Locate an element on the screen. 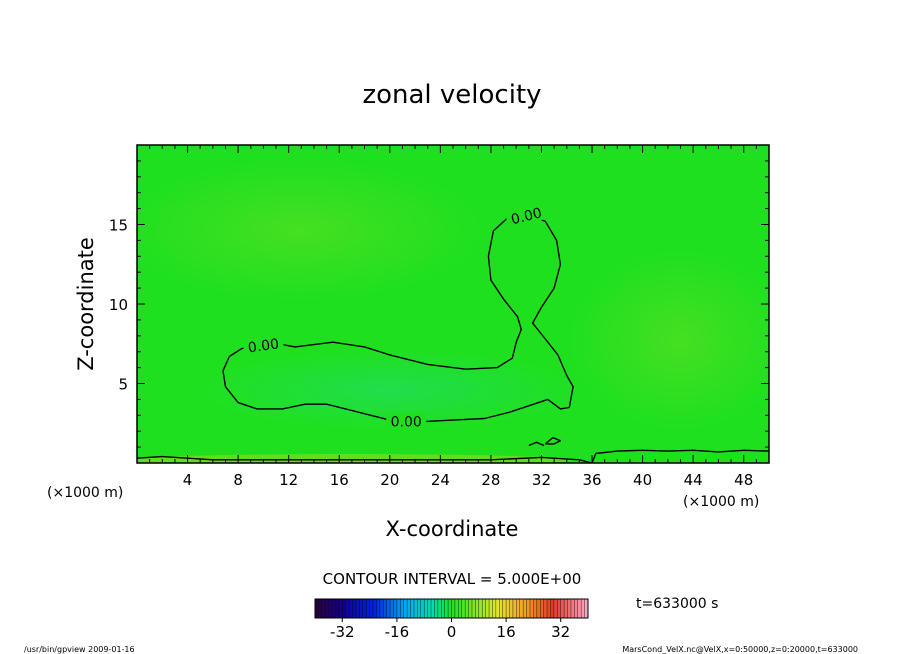 This screenshot has height=654, width=904. x-tick-label: 20 is located at coordinates (389, 480).